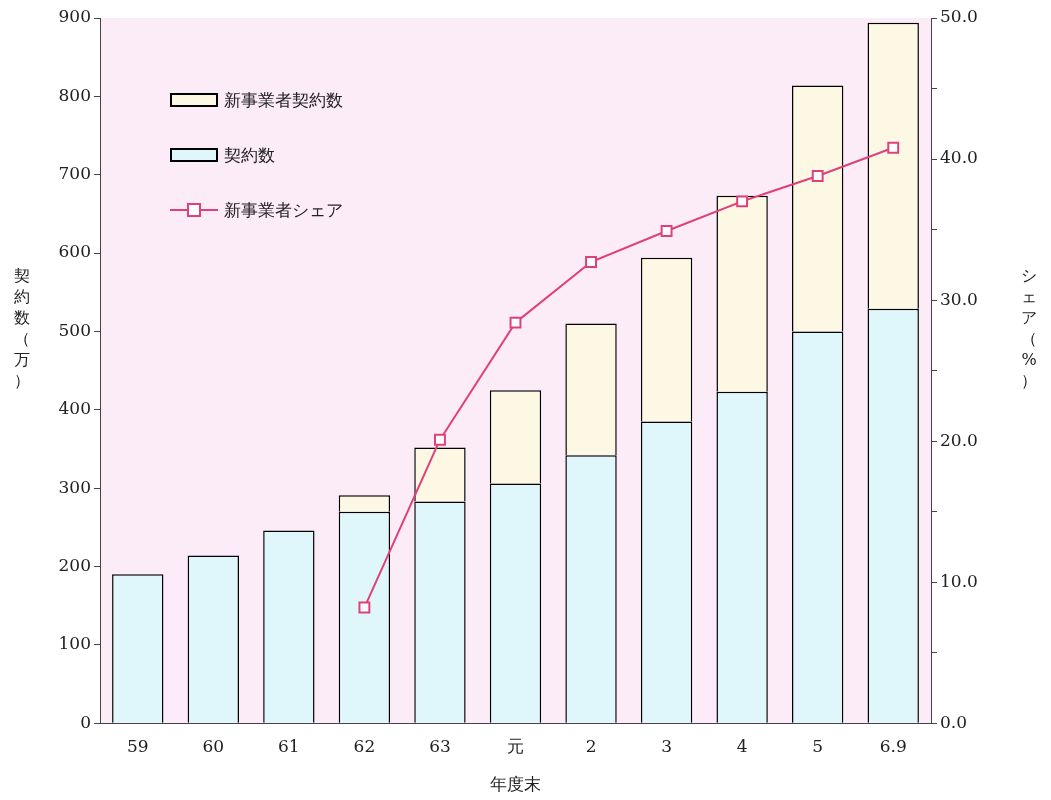 The height and width of the screenshot is (800, 1051). What do you see at coordinates (74, 251) in the screenshot?
I see `y-tick-label: 600` at bounding box center [74, 251].